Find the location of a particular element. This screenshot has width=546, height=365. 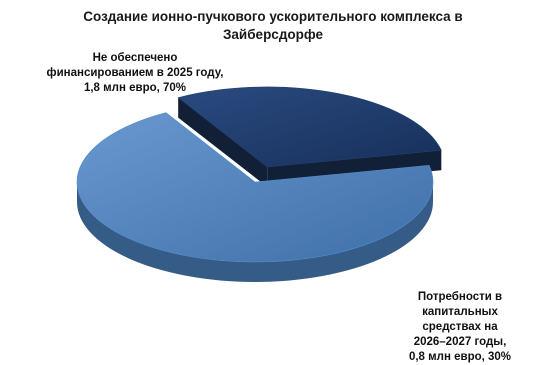

slice-label-capital-needs-line-3: 2026–2027 годы, is located at coordinates (460, 342).